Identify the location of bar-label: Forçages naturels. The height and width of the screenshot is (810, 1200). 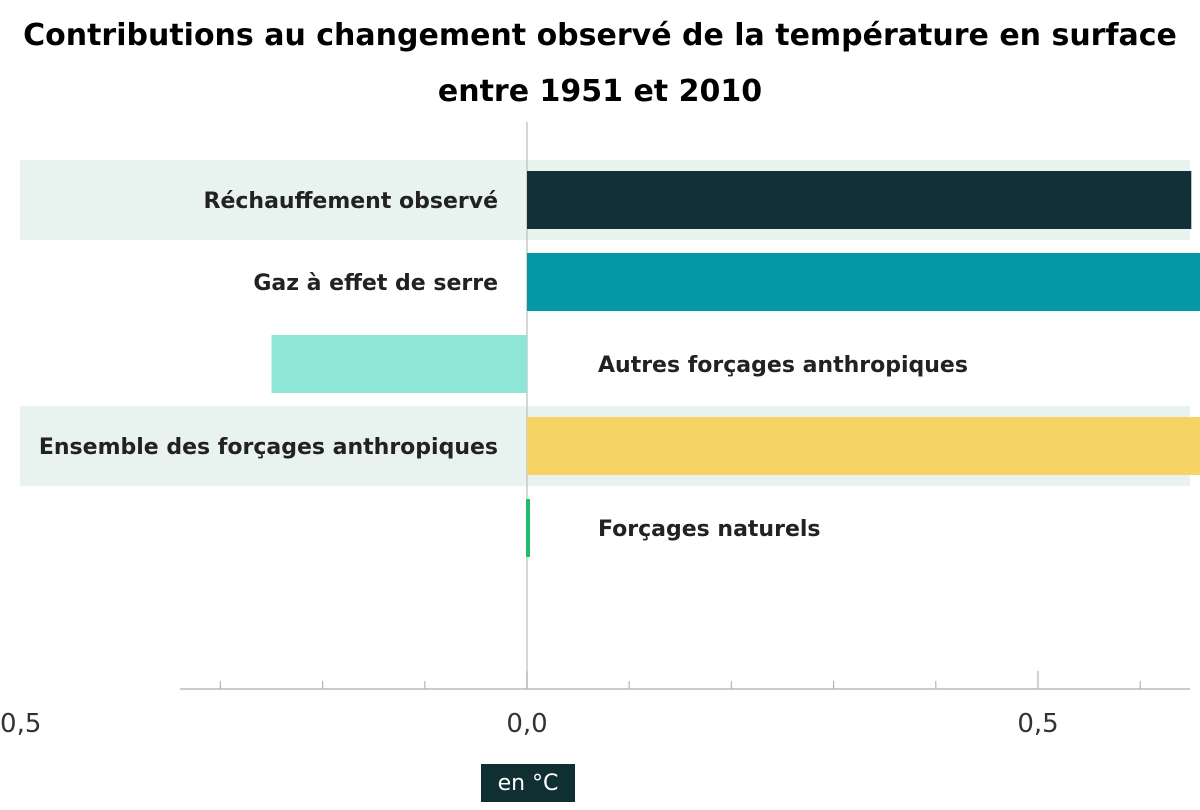
(709, 529).